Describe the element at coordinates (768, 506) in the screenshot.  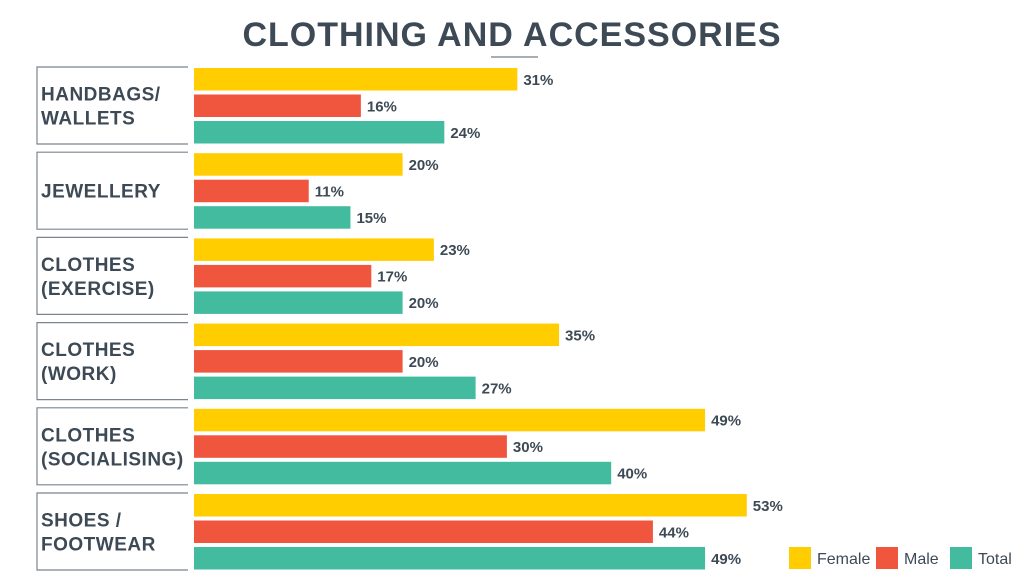
I see `data-label: 53%` at that location.